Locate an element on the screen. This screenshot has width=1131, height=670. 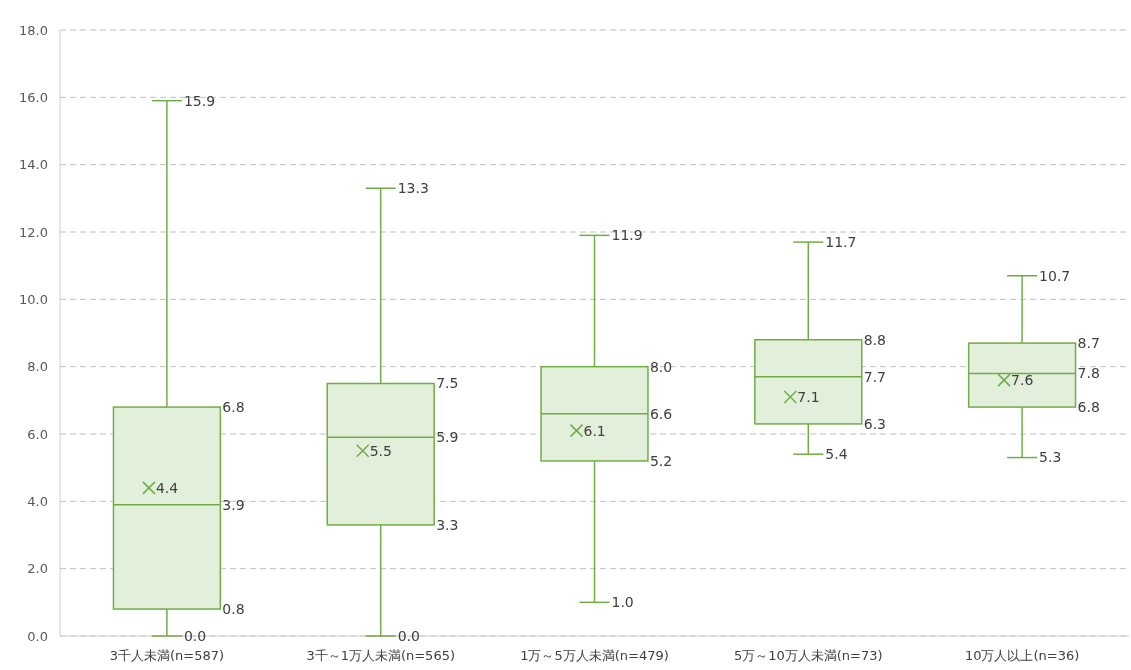
annotation: 7.7 is located at coordinates (875, 376).